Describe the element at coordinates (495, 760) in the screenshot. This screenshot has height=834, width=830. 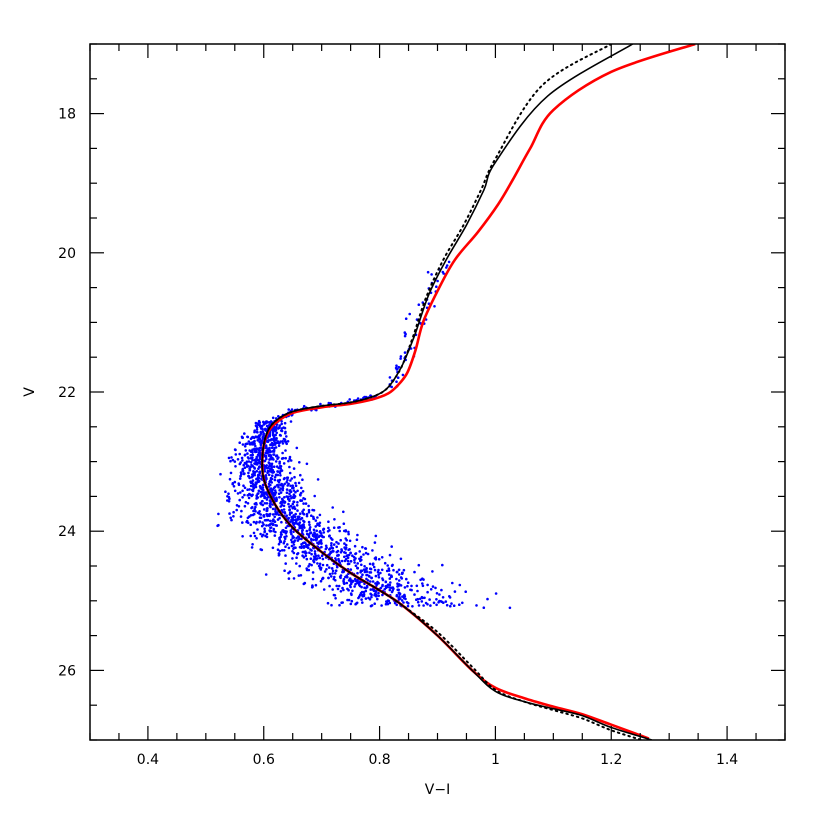
I see `x-tick-label: 1` at that location.